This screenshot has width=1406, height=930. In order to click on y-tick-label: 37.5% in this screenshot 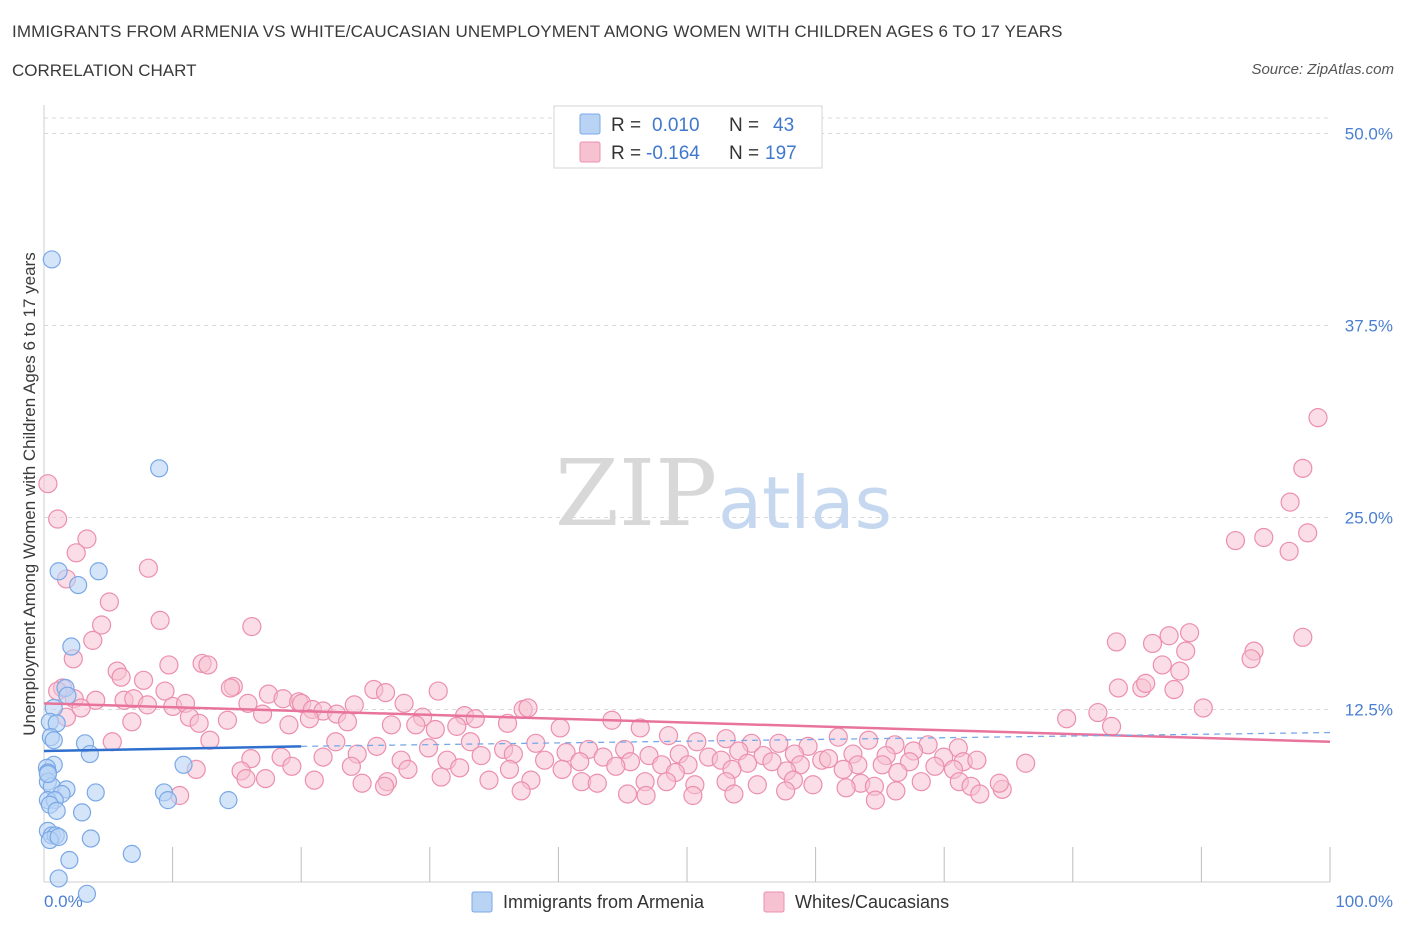, I will do `click(1369, 326)`.